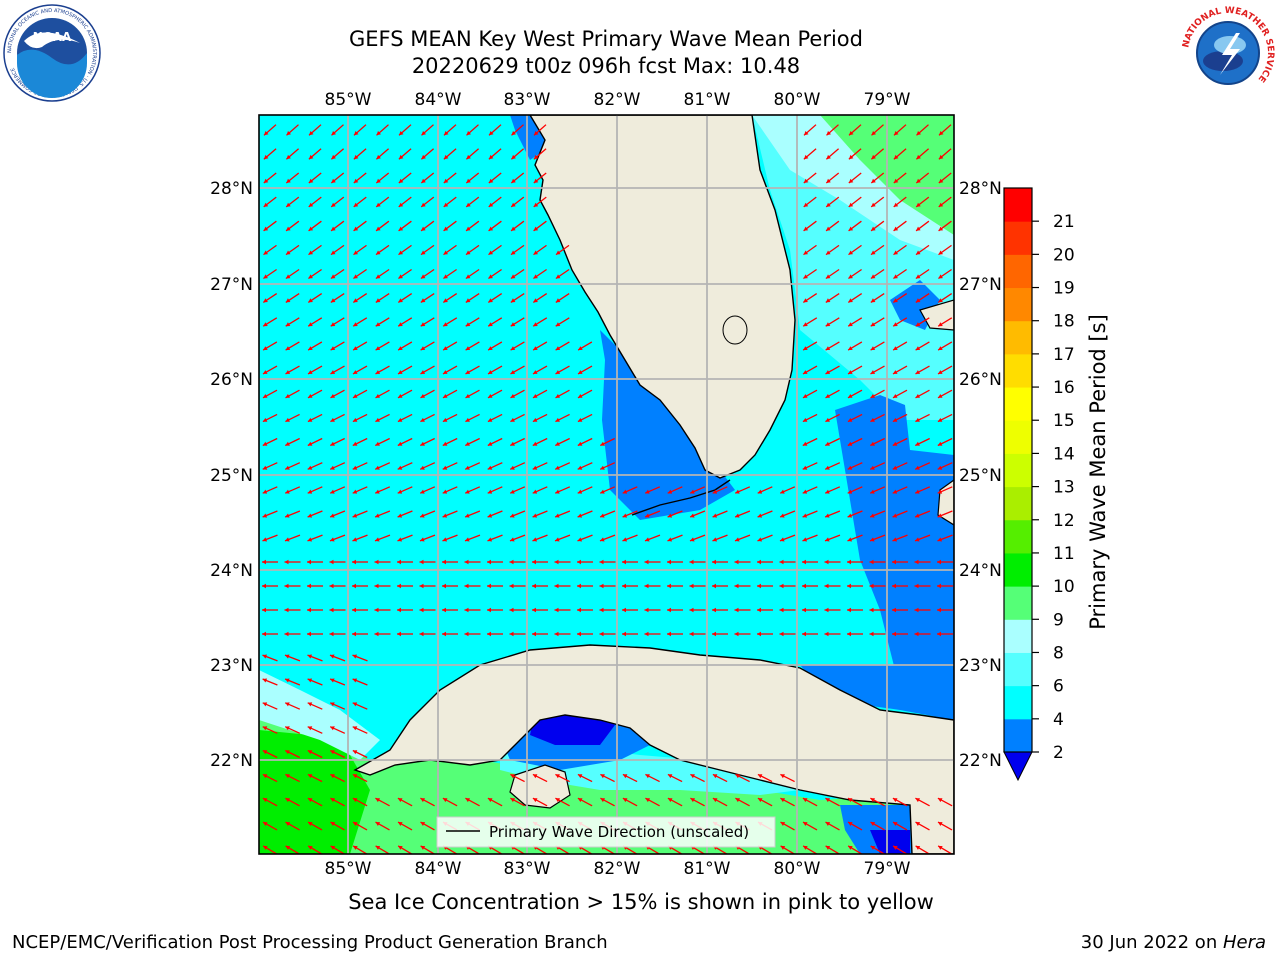 This screenshot has height=960, width=1280. What do you see at coordinates (1018, 735) in the screenshot?
I see `colorbar-segment` at bounding box center [1018, 735].